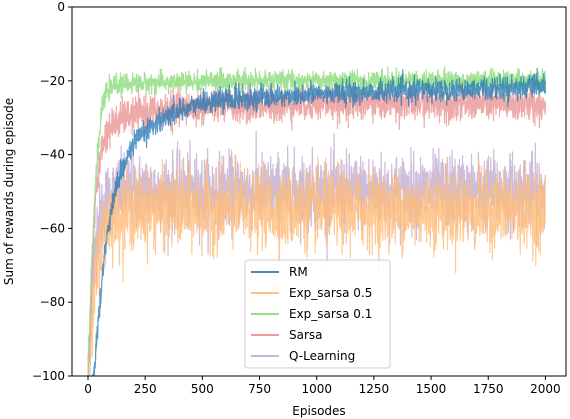 This screenshot has height=419, width=570. What do you see at coordinates (202, 389) in the screenshot?
I see `x-tick-label: 500` at bounding box center [202, 389].